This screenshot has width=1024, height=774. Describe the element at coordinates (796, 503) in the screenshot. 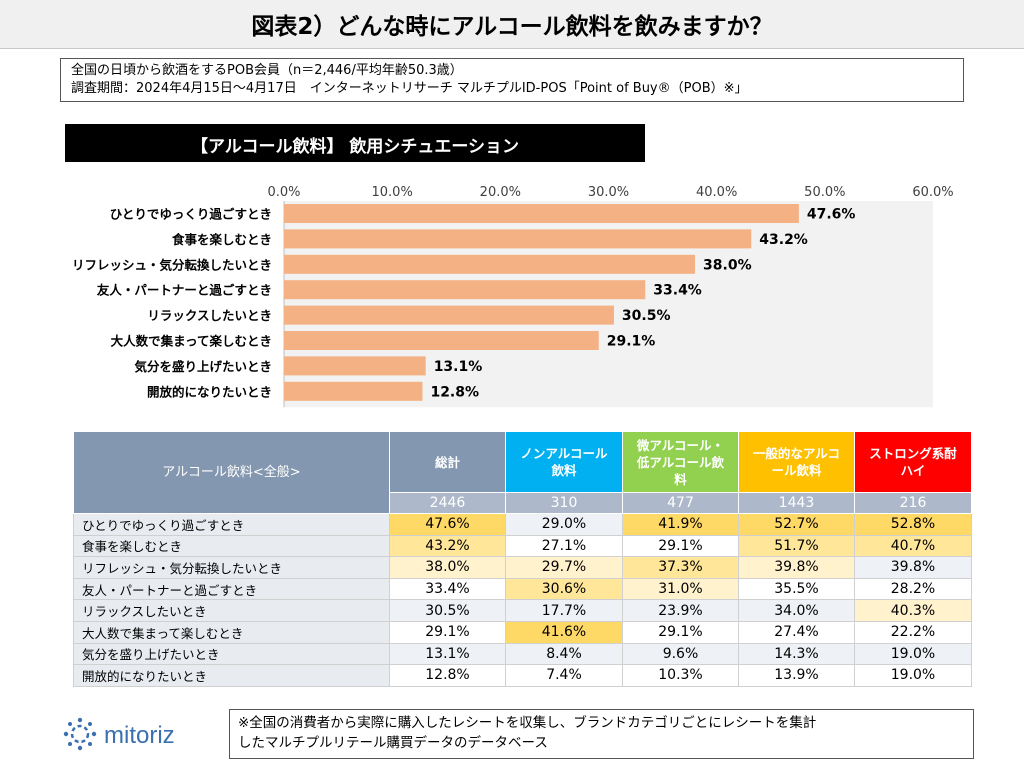

I see `column-sample-size: 1443` at that location.